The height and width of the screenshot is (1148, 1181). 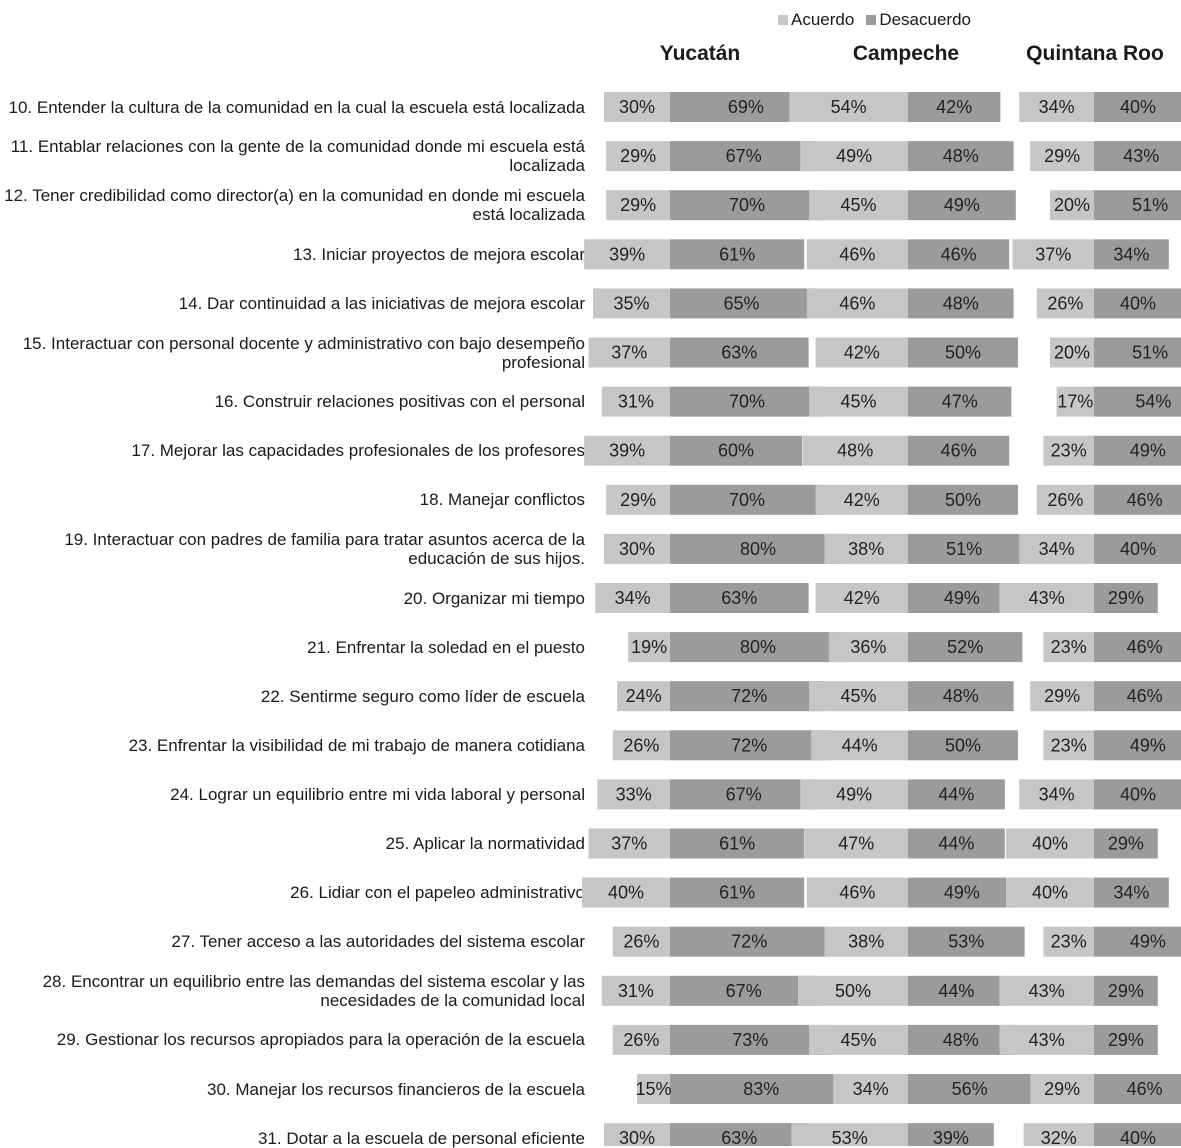 What do you see at coordinates (963, 500) in the screenshot?
I see `data-label-desacuerdo: 50%` at bounding box center [963, 500].